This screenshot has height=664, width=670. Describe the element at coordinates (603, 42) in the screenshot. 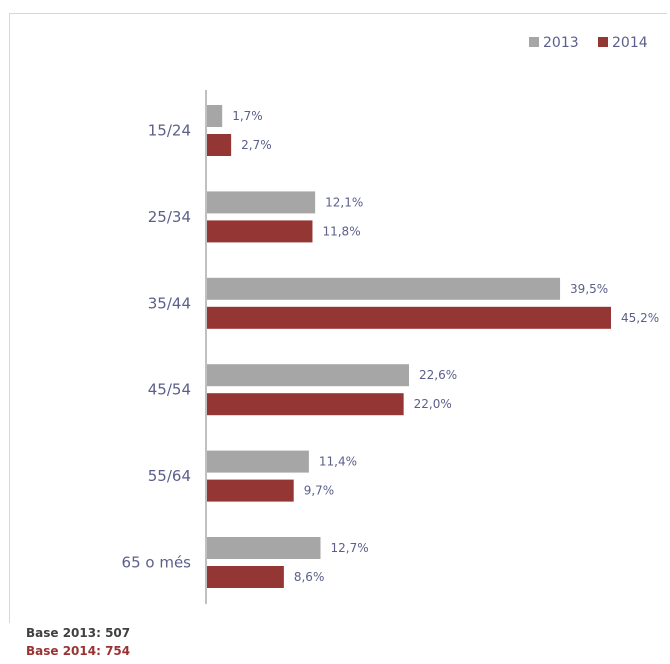

I see `legend-swatch-2014` at that location.